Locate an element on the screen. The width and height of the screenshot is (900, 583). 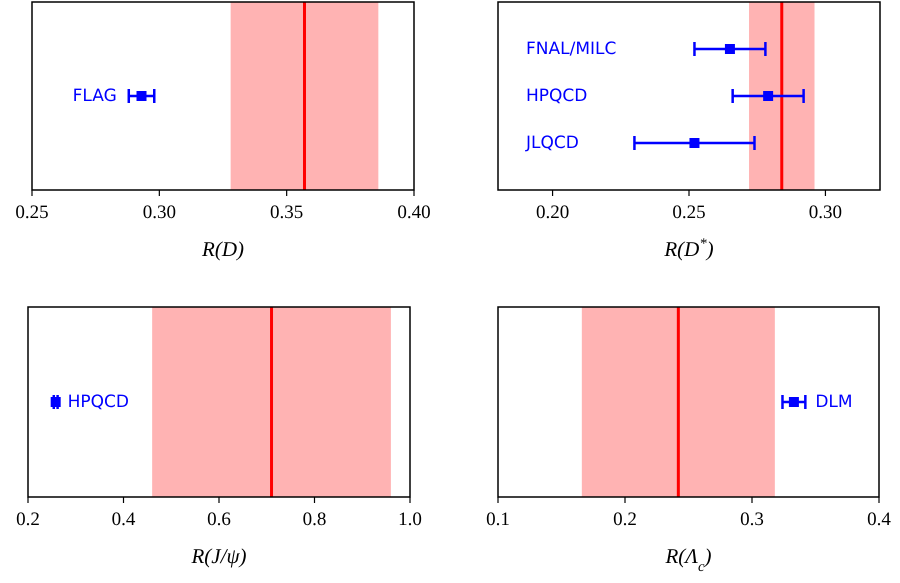
y-tick-label: FNAL/MILC is located at coordinates (571, 49).